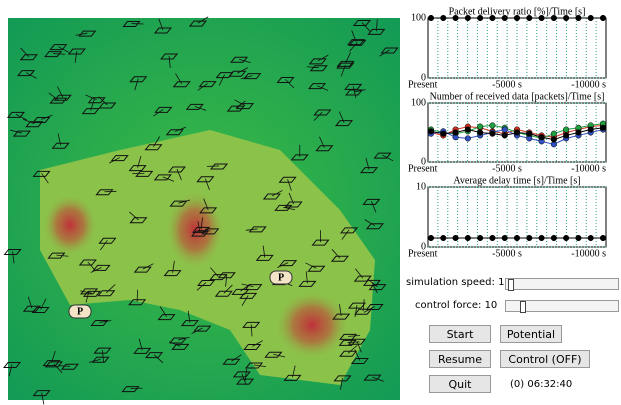 The height and width of the screenshot is (405, 621). I want to click on force-slider, so click(562, 306).